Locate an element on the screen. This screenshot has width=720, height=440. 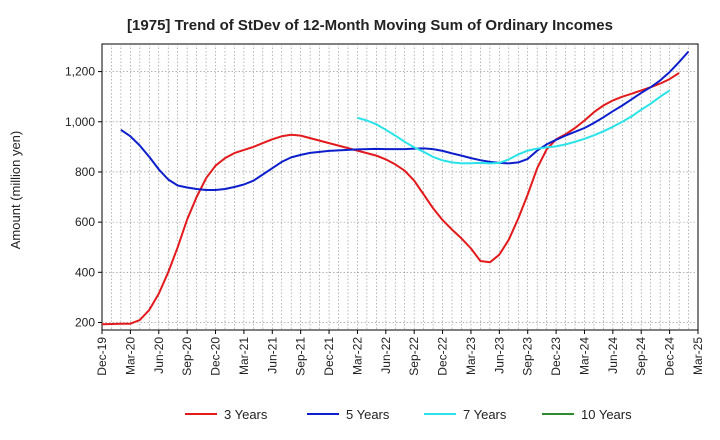
x-tick-label: Dec-22 is located at coordinates (443, 356).